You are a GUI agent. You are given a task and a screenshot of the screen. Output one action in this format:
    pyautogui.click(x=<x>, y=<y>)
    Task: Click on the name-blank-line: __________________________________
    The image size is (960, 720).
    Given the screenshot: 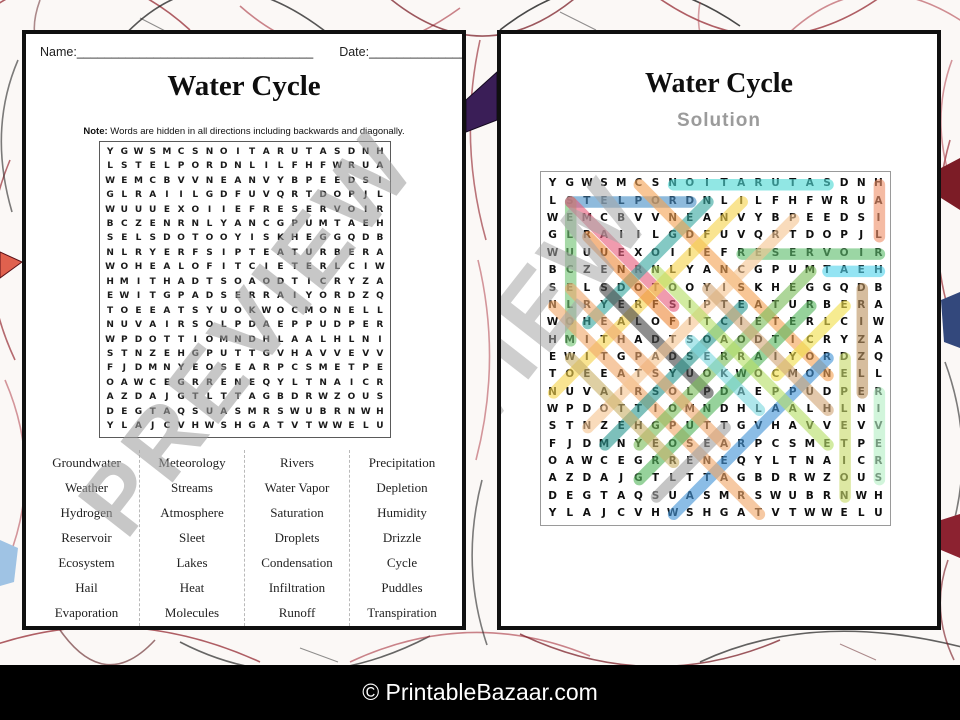 What is the action you would take?
    pyautogui.click(x=195, y=52)
    